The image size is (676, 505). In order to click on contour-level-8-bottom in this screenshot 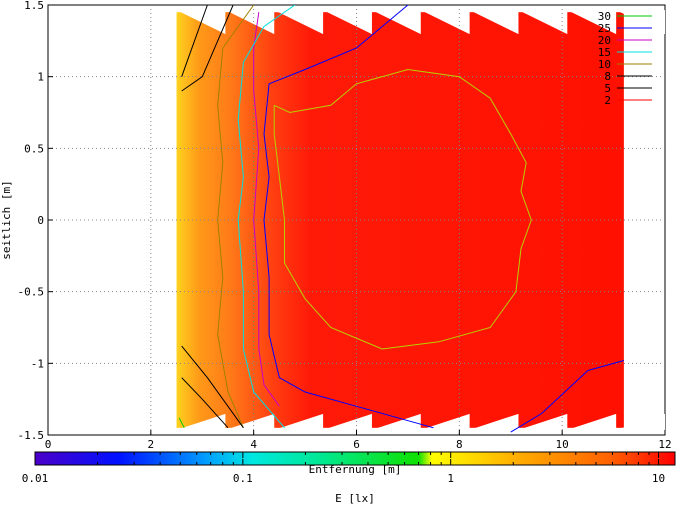, I will do `click(212, 387)`.